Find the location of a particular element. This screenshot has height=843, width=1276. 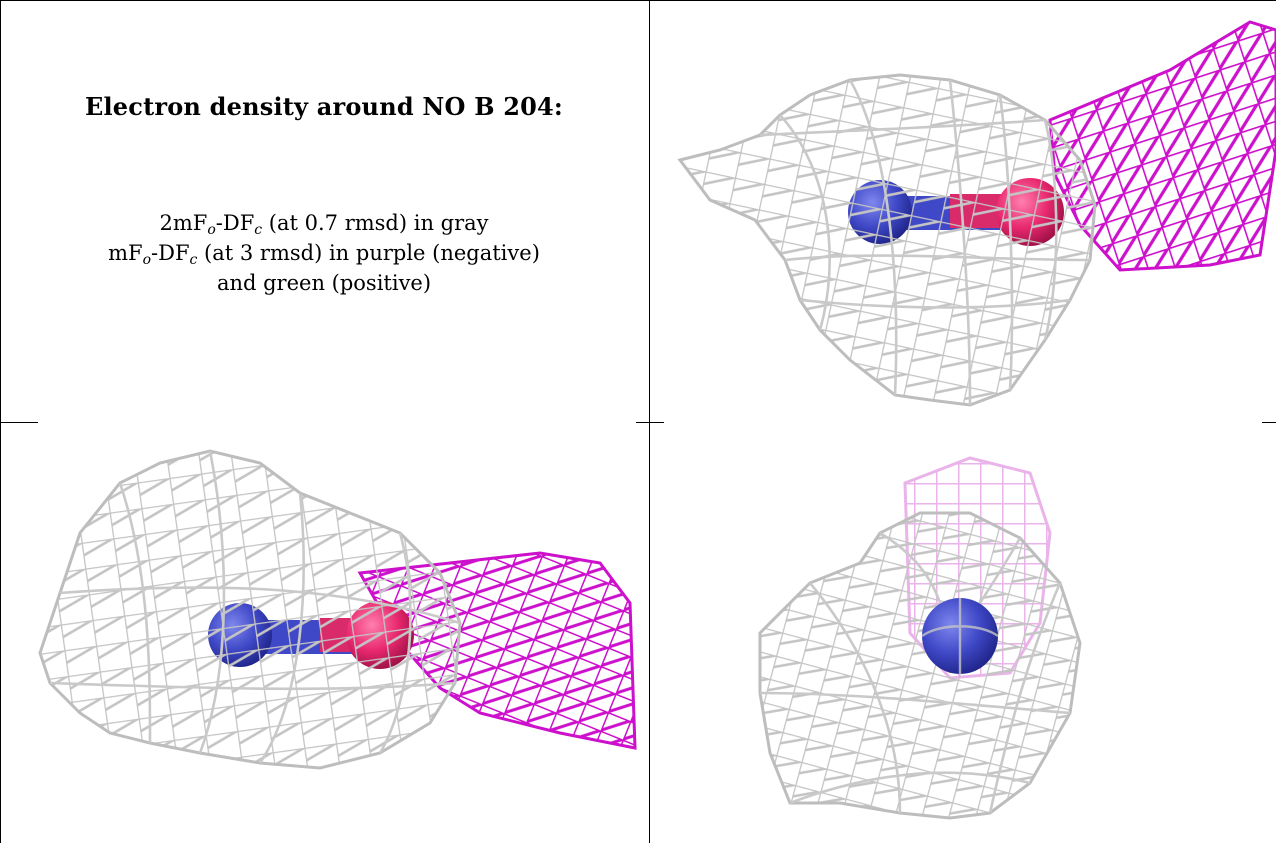

table-divider-tick-right is located at coordinates (1269, 422).